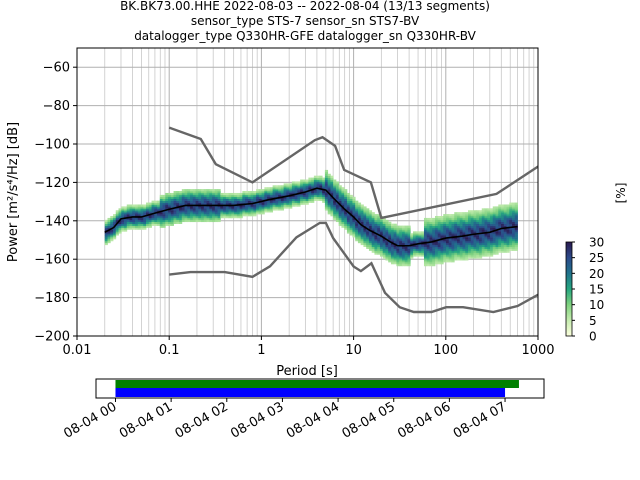 This screenshot has height=480, width=640. Describe the element at coordinates (353, 267) in the screenshot. I see `low-noise-model-line` at that location.